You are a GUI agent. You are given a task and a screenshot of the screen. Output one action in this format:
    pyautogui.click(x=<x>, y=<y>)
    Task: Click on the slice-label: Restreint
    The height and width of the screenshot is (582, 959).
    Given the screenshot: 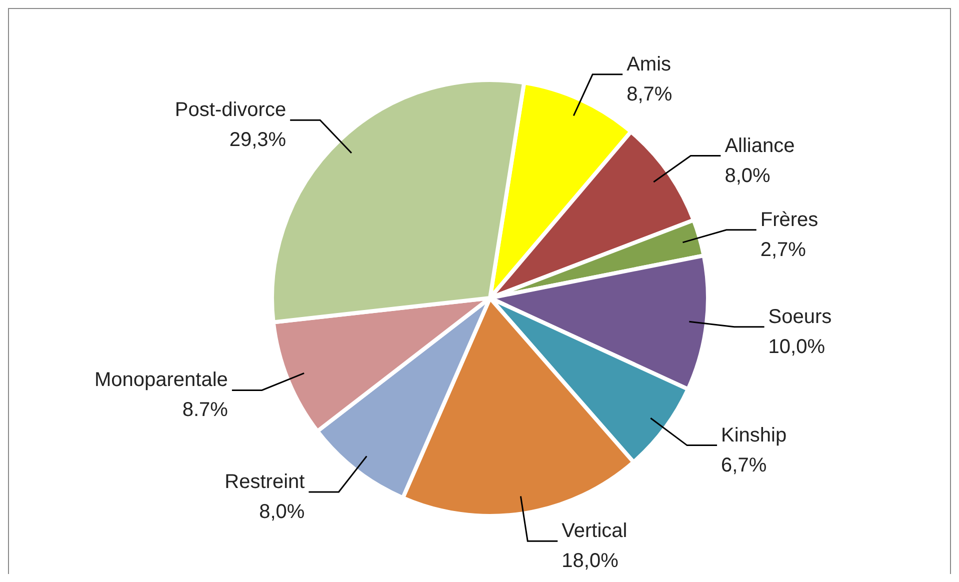 What is the action you would take?
    pyautogui.click(x=265, y=481)
    